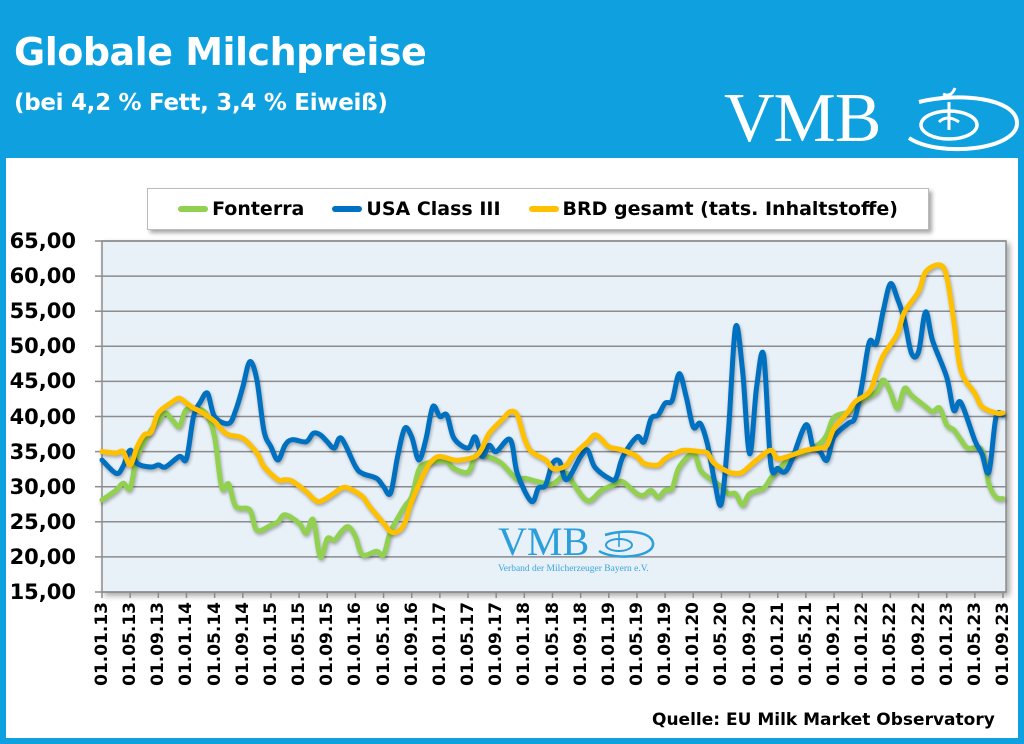  Describe the element at coordinates (193, 209) in the screenshot. I see `legend-swatch-fonterra` at that location.